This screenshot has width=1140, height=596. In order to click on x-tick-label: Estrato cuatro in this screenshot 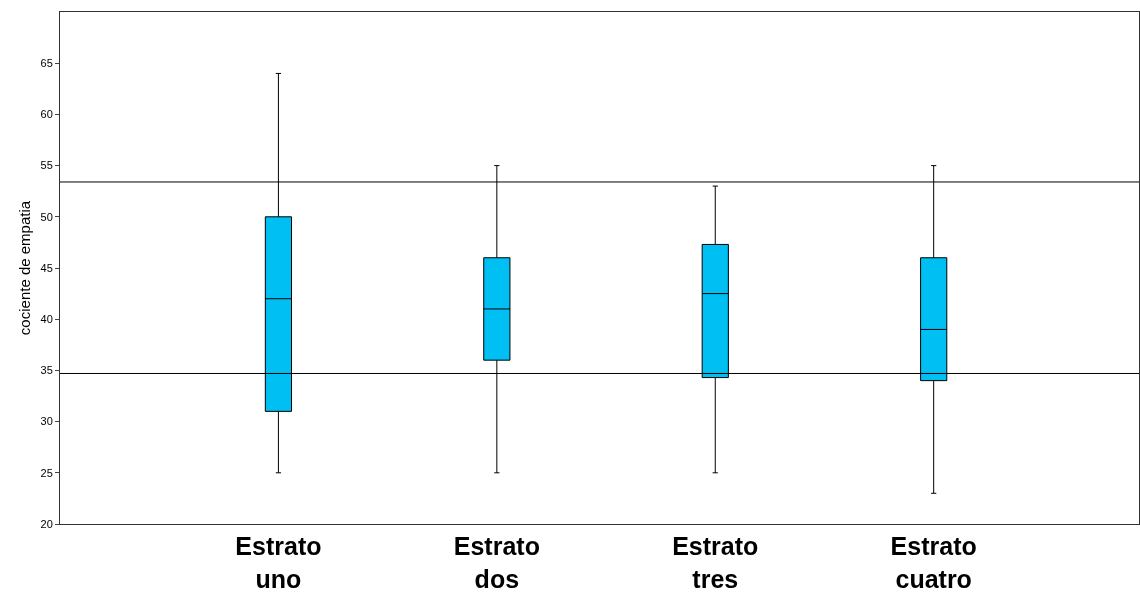, I will do `click(933, 562)`.